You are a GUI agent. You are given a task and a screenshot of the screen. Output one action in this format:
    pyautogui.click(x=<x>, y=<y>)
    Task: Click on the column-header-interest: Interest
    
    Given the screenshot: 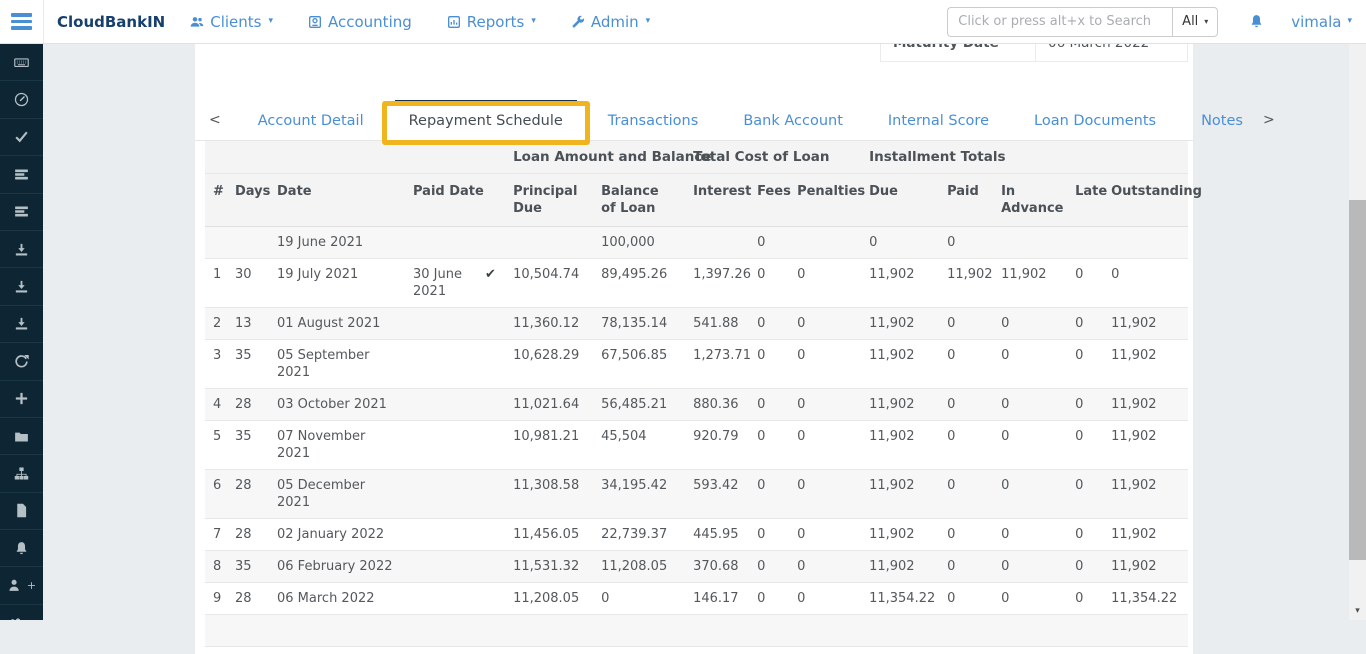 What is the action you would take?
    pyautogui.click(x=718, y=200)
    